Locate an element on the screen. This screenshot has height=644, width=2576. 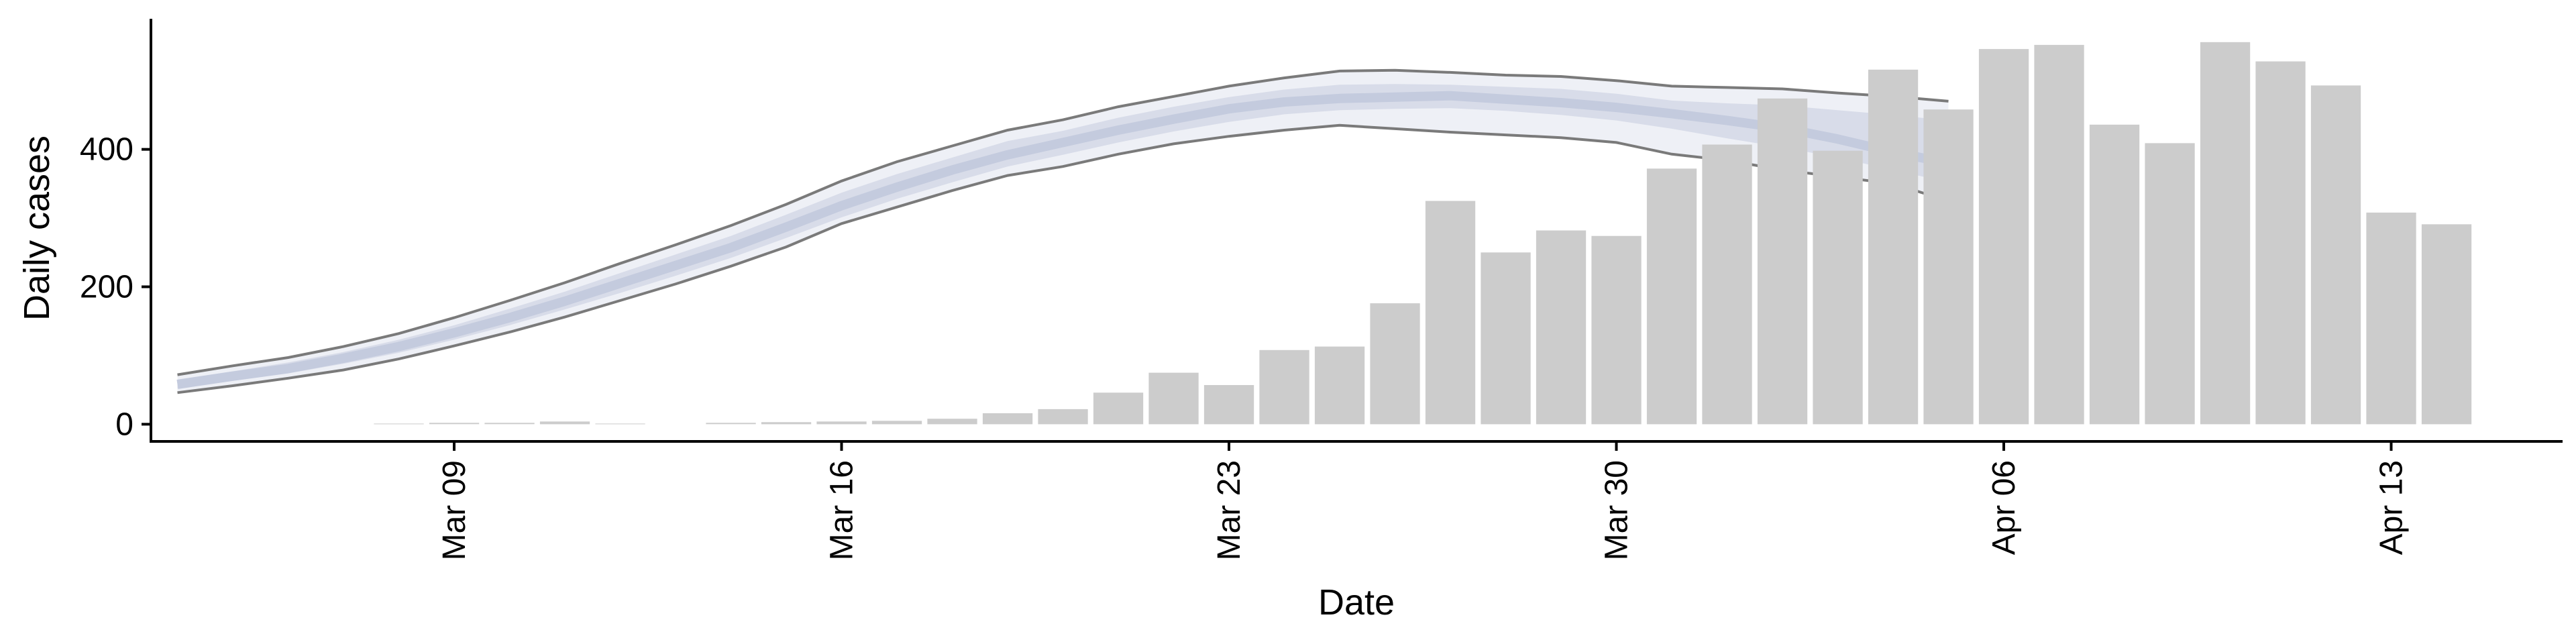
x-axis-ticks: Mar 09 Mar 16 Mar 23 Mar 30 Apr 06 Apr 13 is located at coordinates (1423, 500).